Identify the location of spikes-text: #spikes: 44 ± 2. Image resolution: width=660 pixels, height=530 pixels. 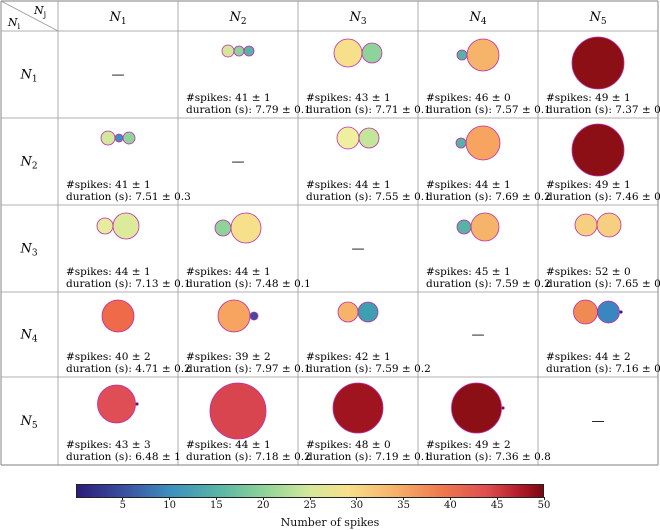
(588, 357).